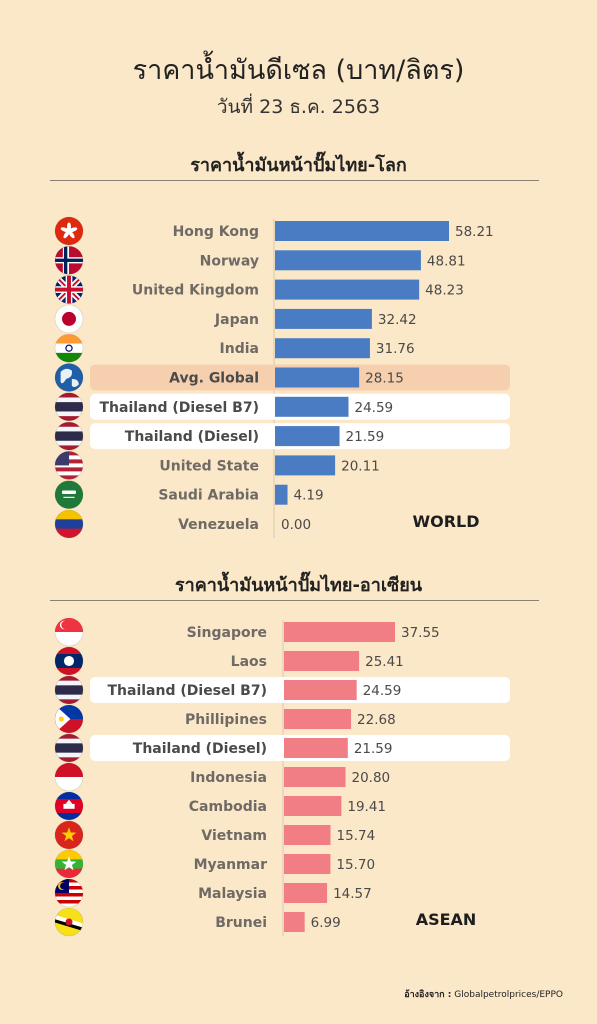 This screenshot has height=1024, width=597. Describe the element at coordinates (69, 260) in the screenshot. I see `norway-flag-icon` at that location.